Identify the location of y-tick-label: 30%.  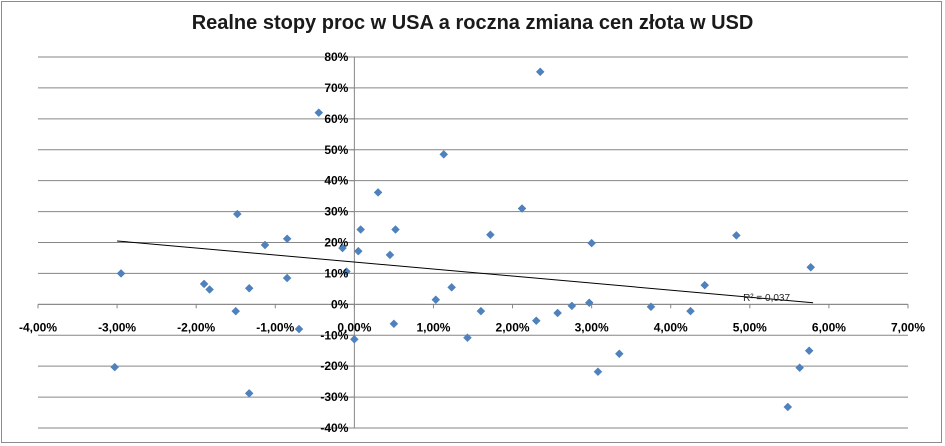
(336, 212).